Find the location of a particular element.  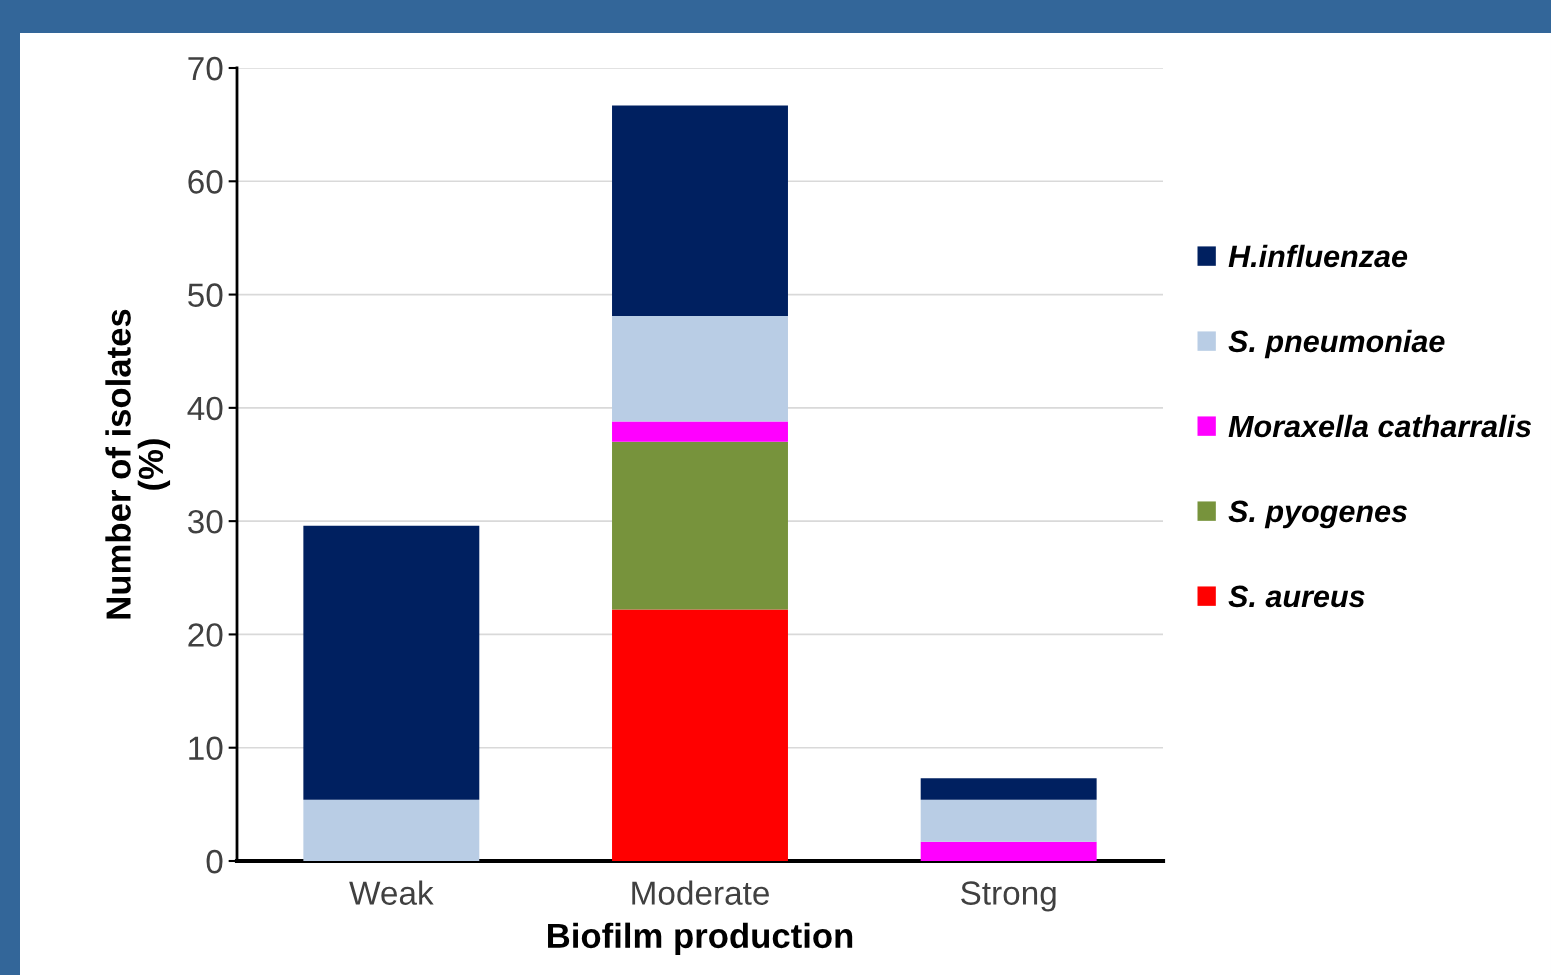

y-tick-label: 60 is located at coordinates (205, 182).